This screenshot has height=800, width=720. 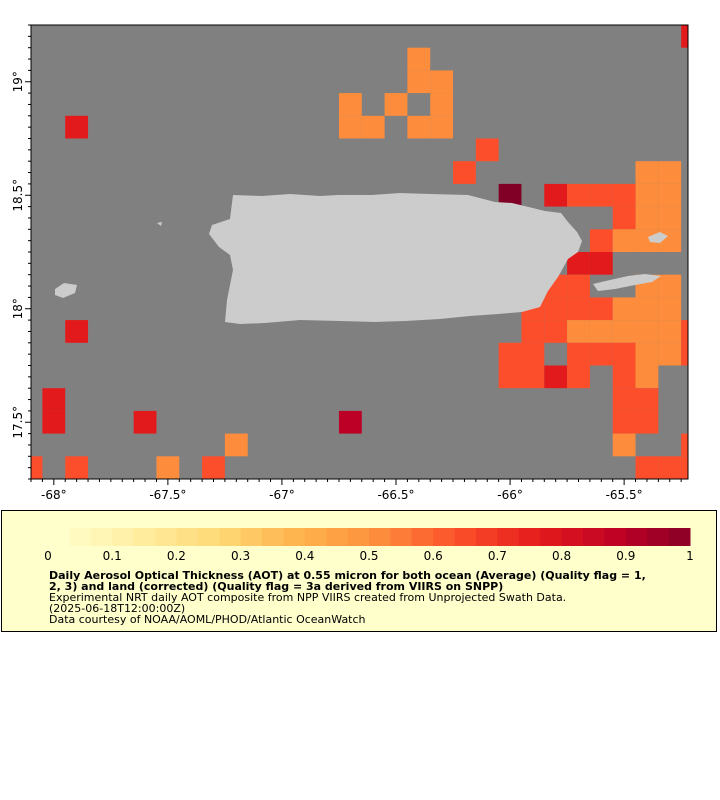 I want to click on x-tick-label: -66°, so click(x=510, y=495).